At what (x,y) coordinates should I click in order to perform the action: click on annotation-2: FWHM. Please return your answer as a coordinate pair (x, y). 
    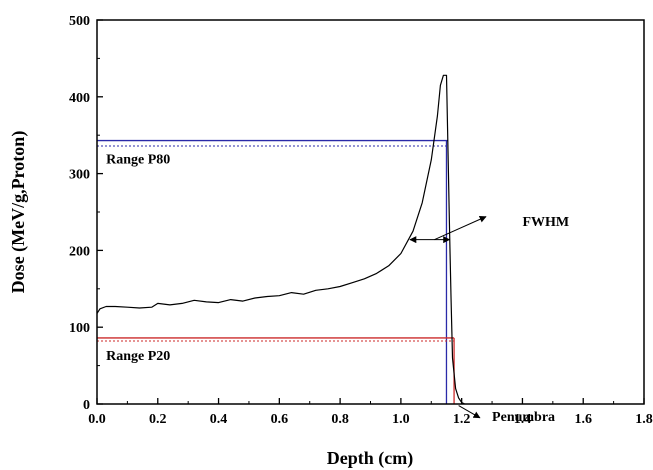
    Looking at the image, I should click on (545, 222).